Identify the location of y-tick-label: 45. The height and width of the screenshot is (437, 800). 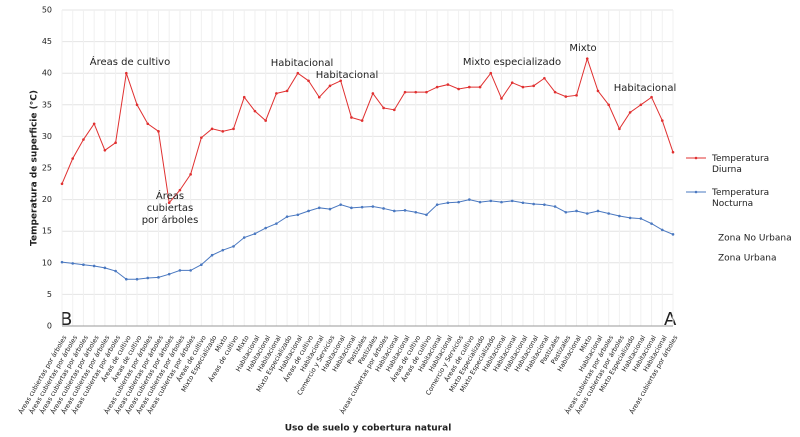
(47, 41).